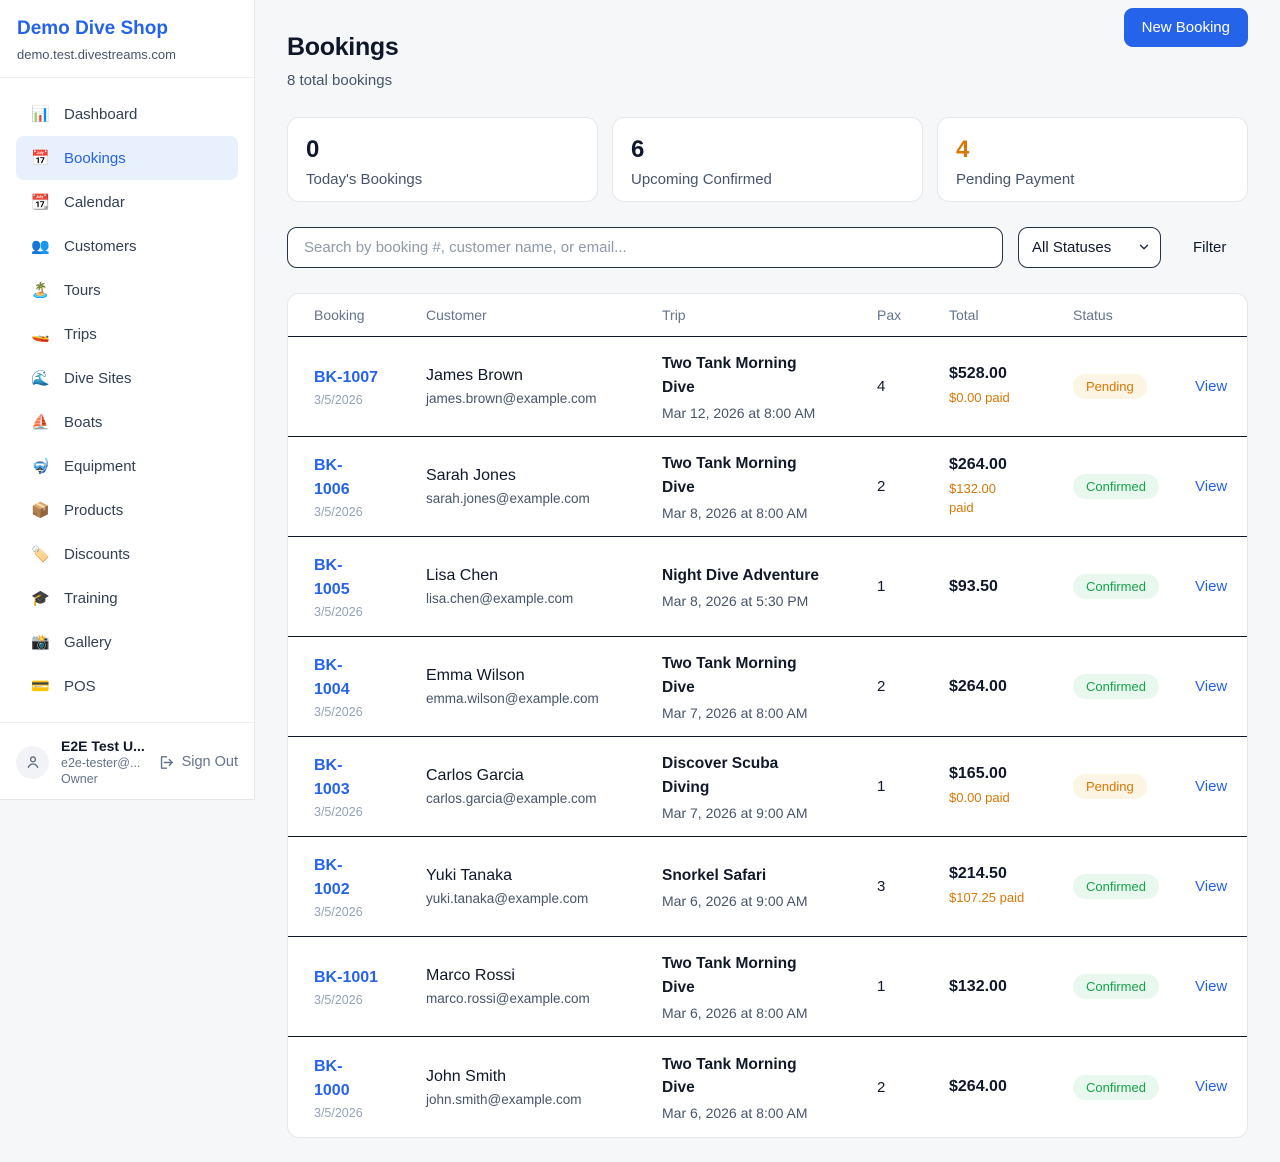  What do you see at coordinates (346, 377) in the screenshot?
I see `booking-id-link: BK-1007` at bounding box center [346, 377].